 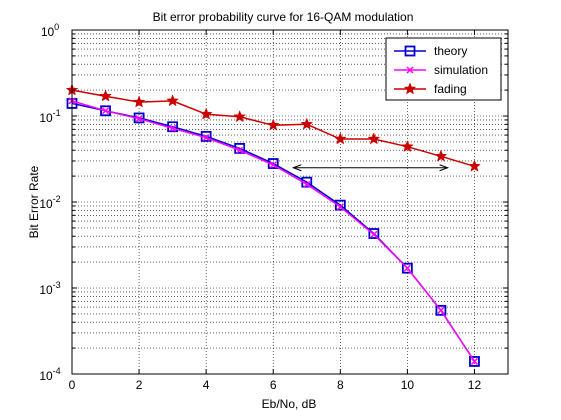 What do you see at coordinates (296, 168) in the screenshot?
I see `arrow-head-left` at bounding box center [296, 168].